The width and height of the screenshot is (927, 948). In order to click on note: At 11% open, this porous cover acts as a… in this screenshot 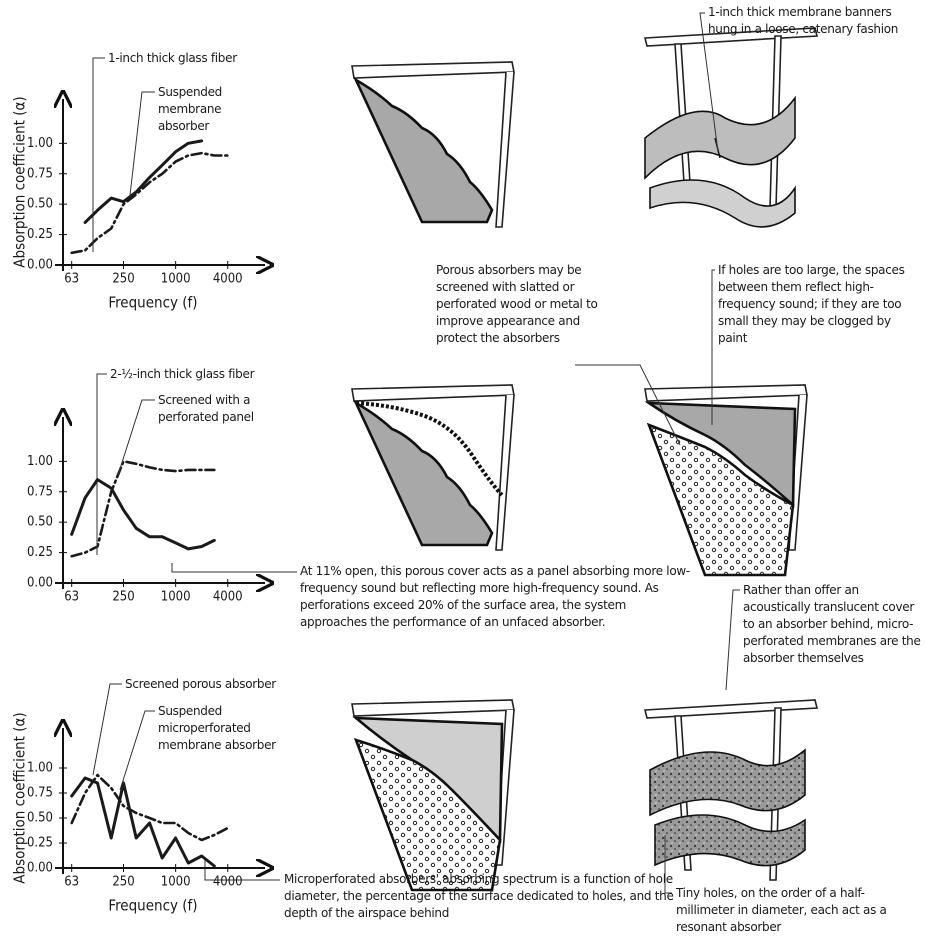, I will do `click(495, 596)`.